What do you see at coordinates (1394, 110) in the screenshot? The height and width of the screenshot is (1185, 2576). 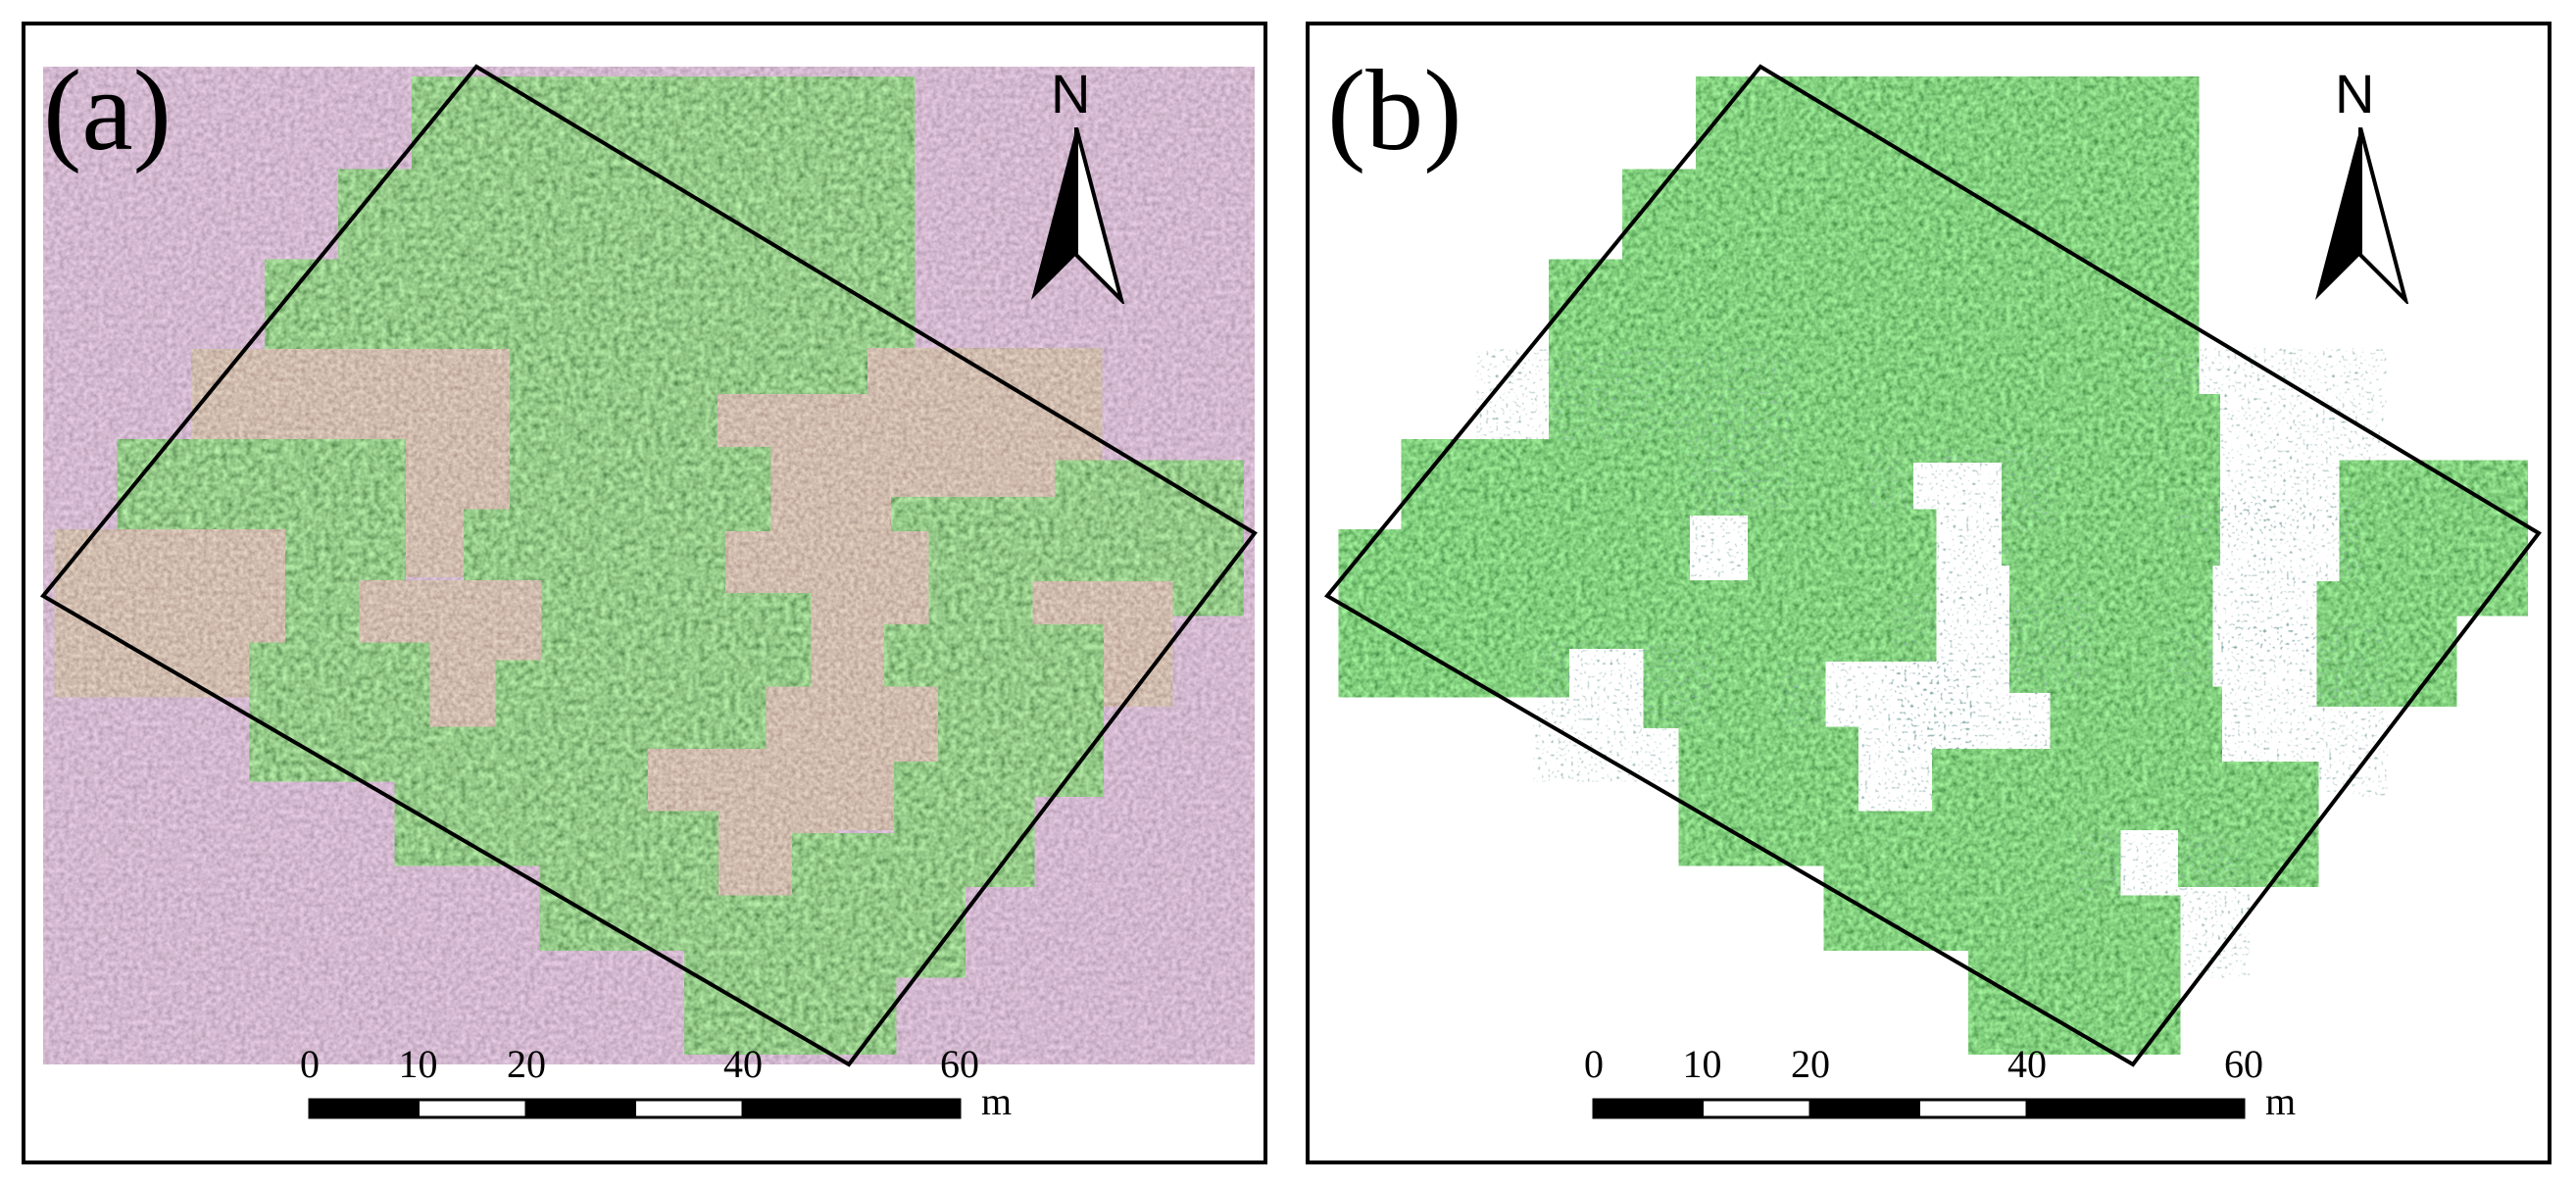 I see `panel-label-b: (b)` at bounding box center [1394, 110].